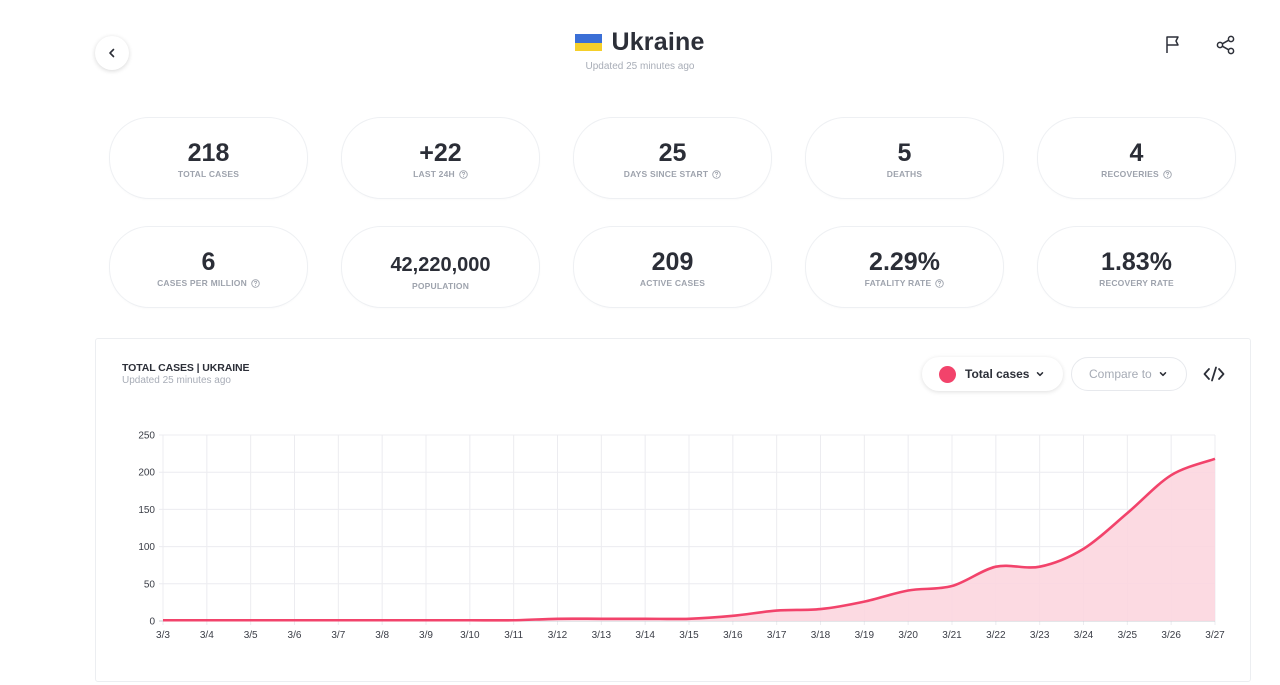  I want to click on stat-card: 5 DEATHS, so click(904, 158).